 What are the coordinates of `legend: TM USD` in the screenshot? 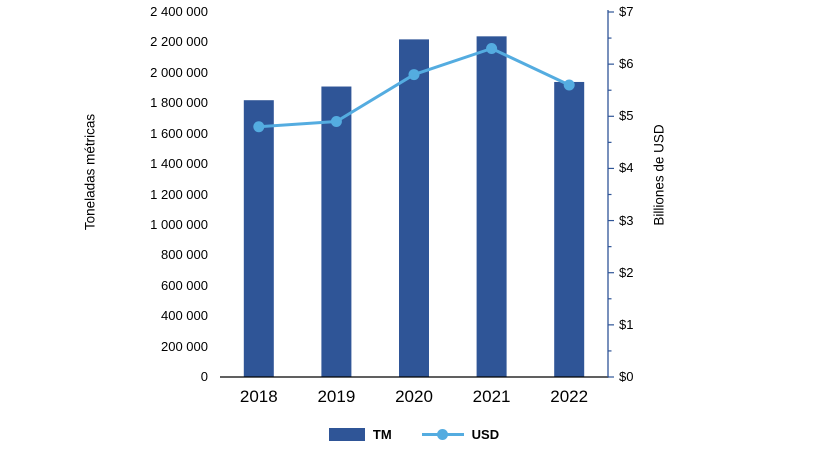 It's located at (414, 434).